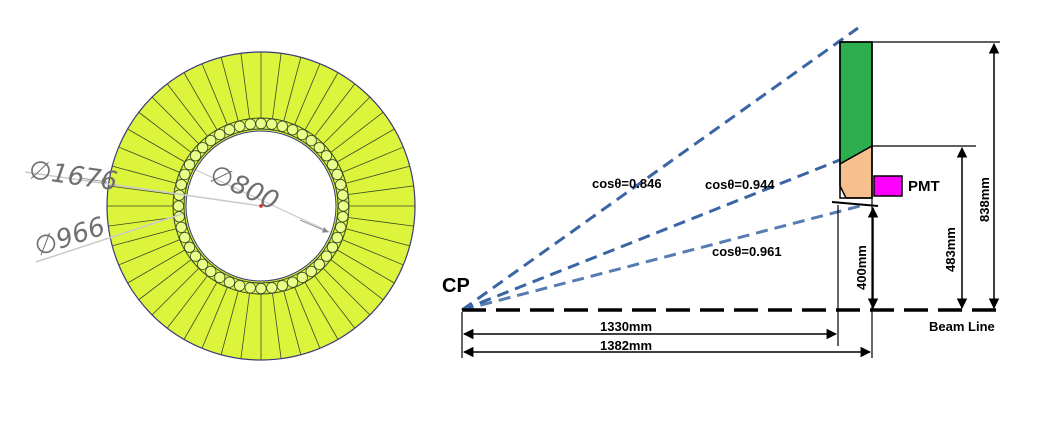 This screenshot has width=1052, height=440. What do you see at coordinates (626, 345) in the screenshot?
I see `dim-label-1382: 1382mm` at bounding box center [626, 345].